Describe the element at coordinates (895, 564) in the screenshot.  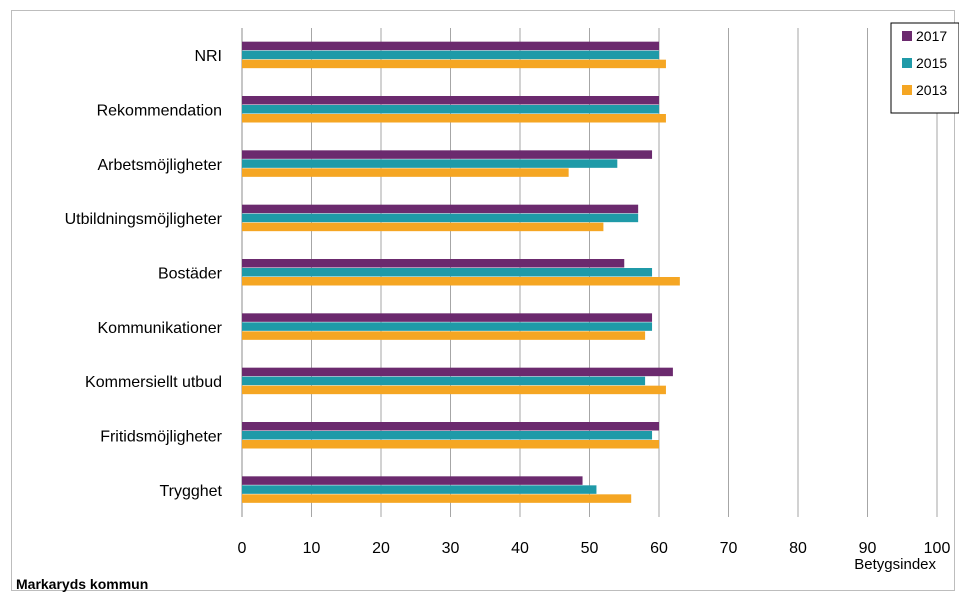
I see `x-axis-title: Betygsindex` at that location.